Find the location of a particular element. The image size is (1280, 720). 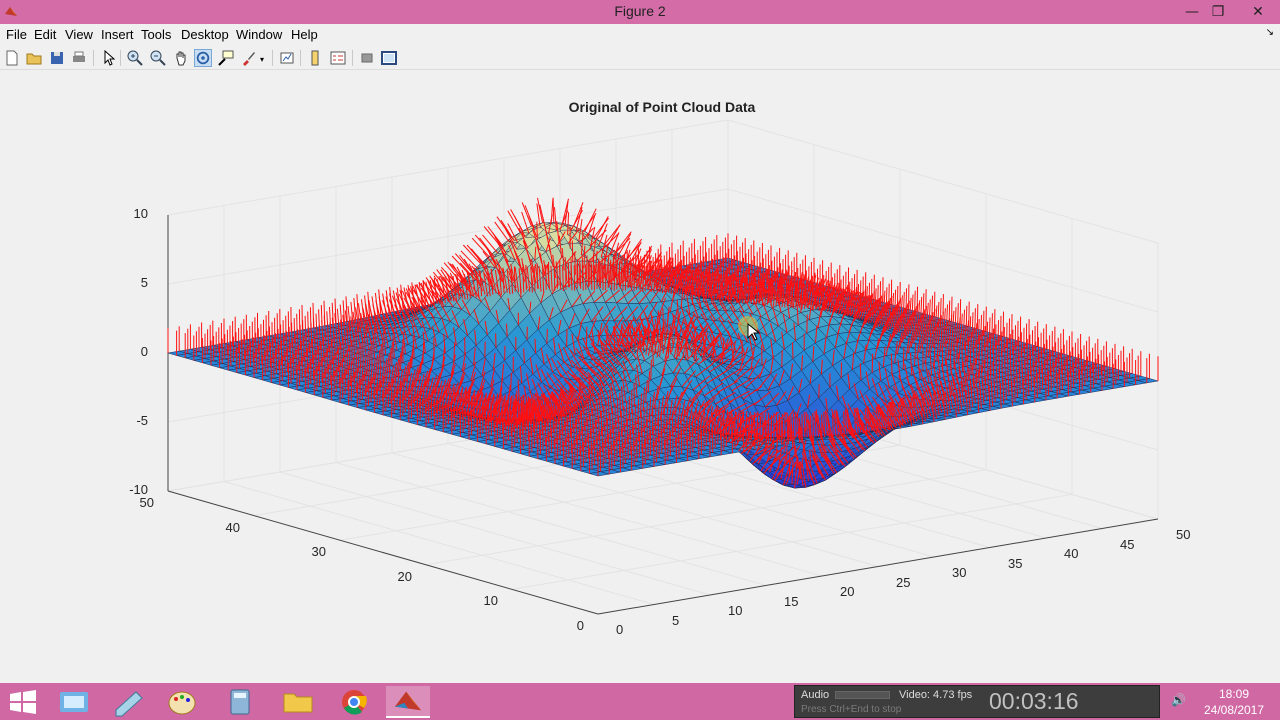

title-bar: Figure 2 — ❐ ✕ is located at coordinates (640, 12).